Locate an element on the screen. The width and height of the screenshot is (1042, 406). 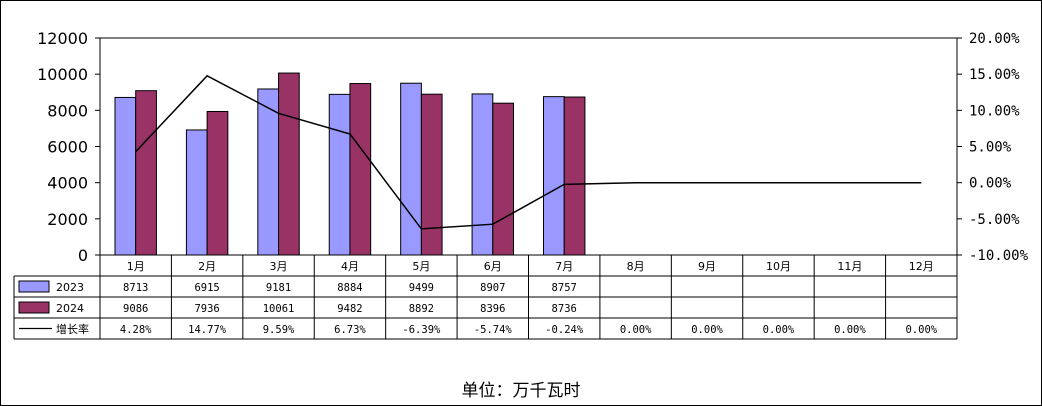
table-cell: 14.77% is located at coordinates (207, 330).